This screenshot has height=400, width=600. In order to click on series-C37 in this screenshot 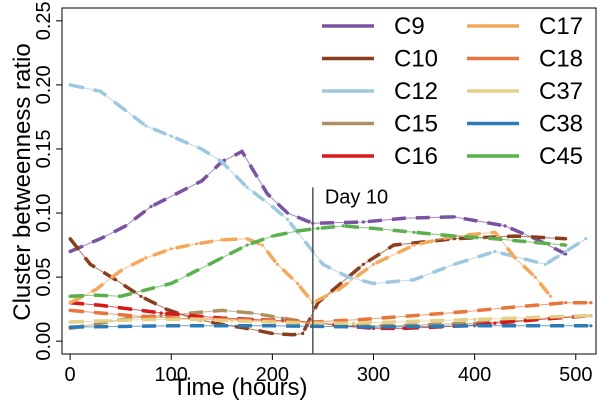, I will do `click(330, 319)`.